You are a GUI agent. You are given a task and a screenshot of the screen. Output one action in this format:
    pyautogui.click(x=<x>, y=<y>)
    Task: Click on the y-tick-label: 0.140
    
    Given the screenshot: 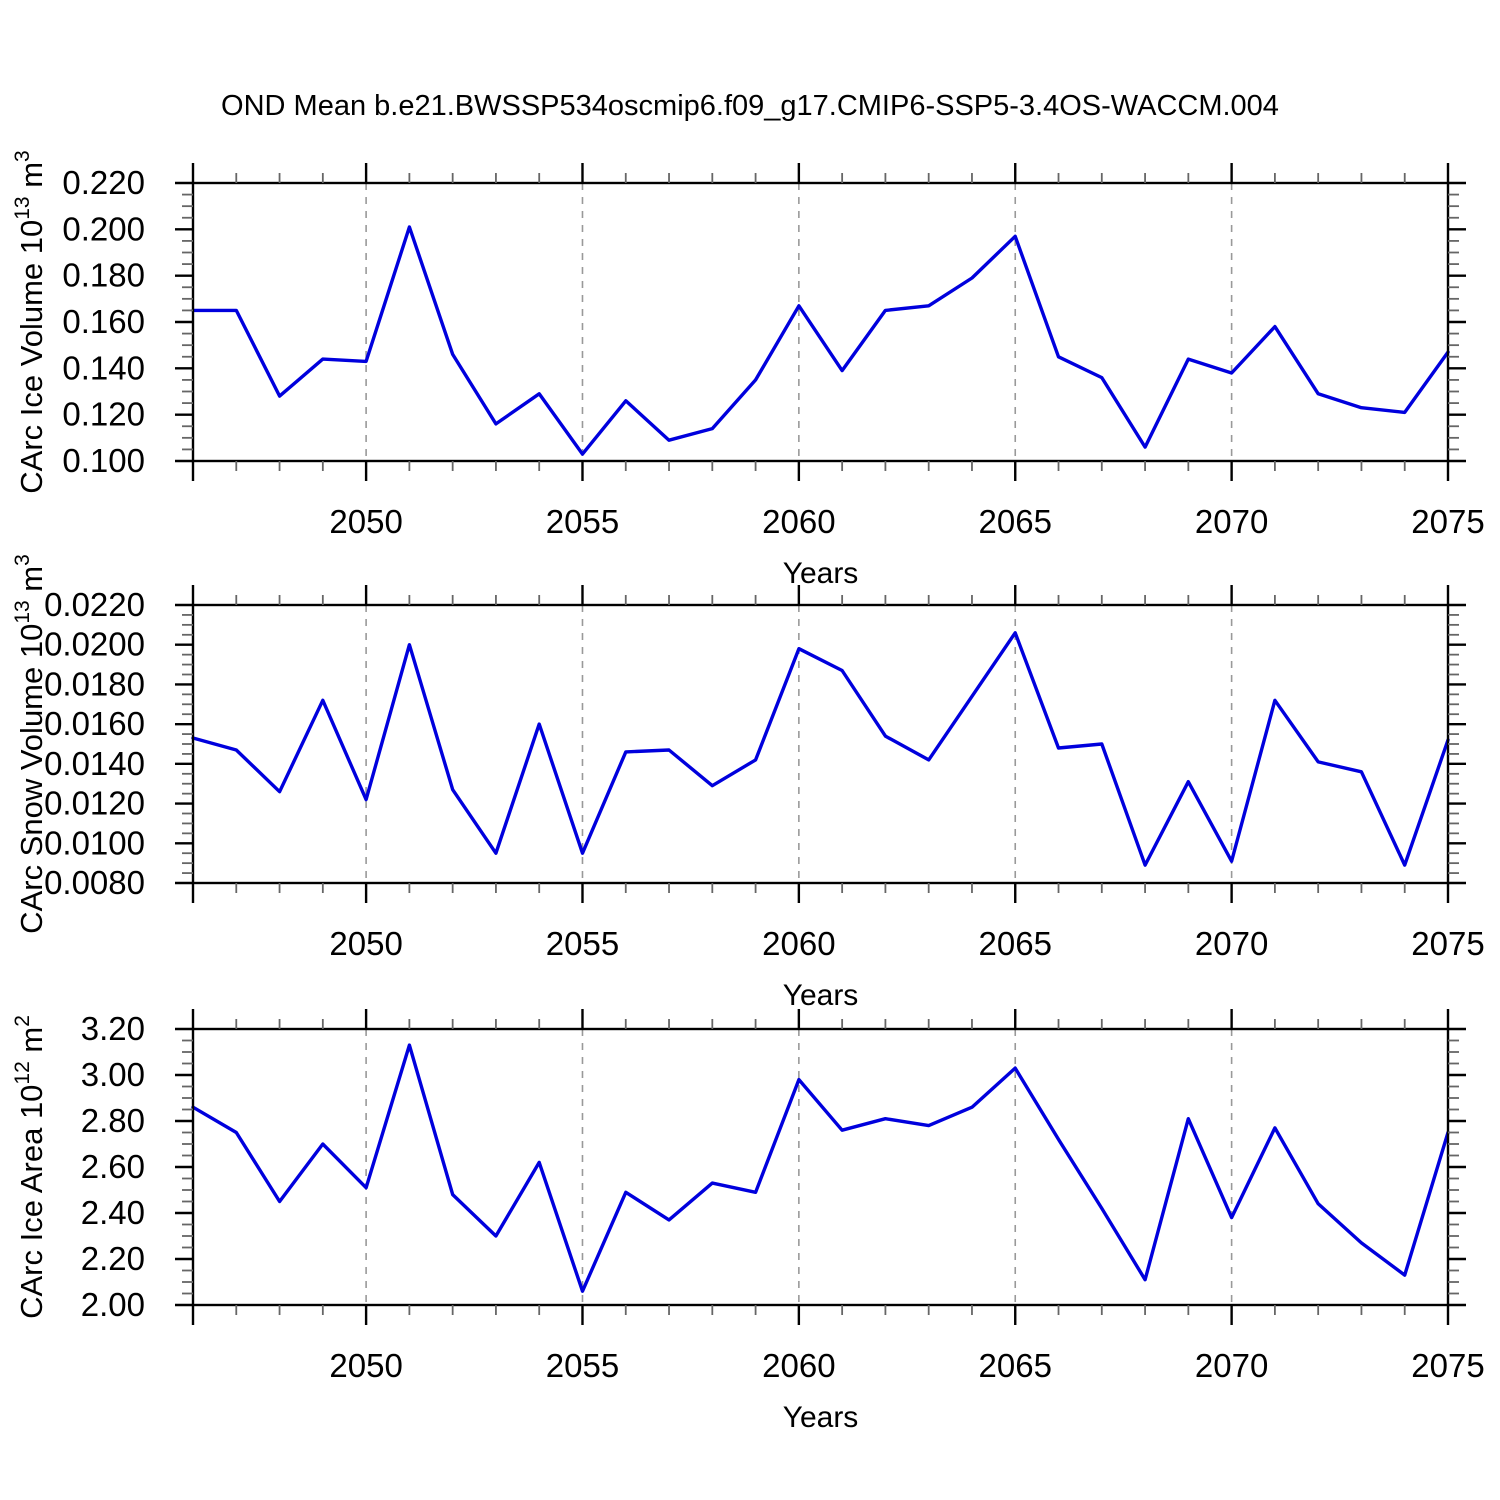 What is the action you would take?
    pyautogui.click(x=103, y=367)
    